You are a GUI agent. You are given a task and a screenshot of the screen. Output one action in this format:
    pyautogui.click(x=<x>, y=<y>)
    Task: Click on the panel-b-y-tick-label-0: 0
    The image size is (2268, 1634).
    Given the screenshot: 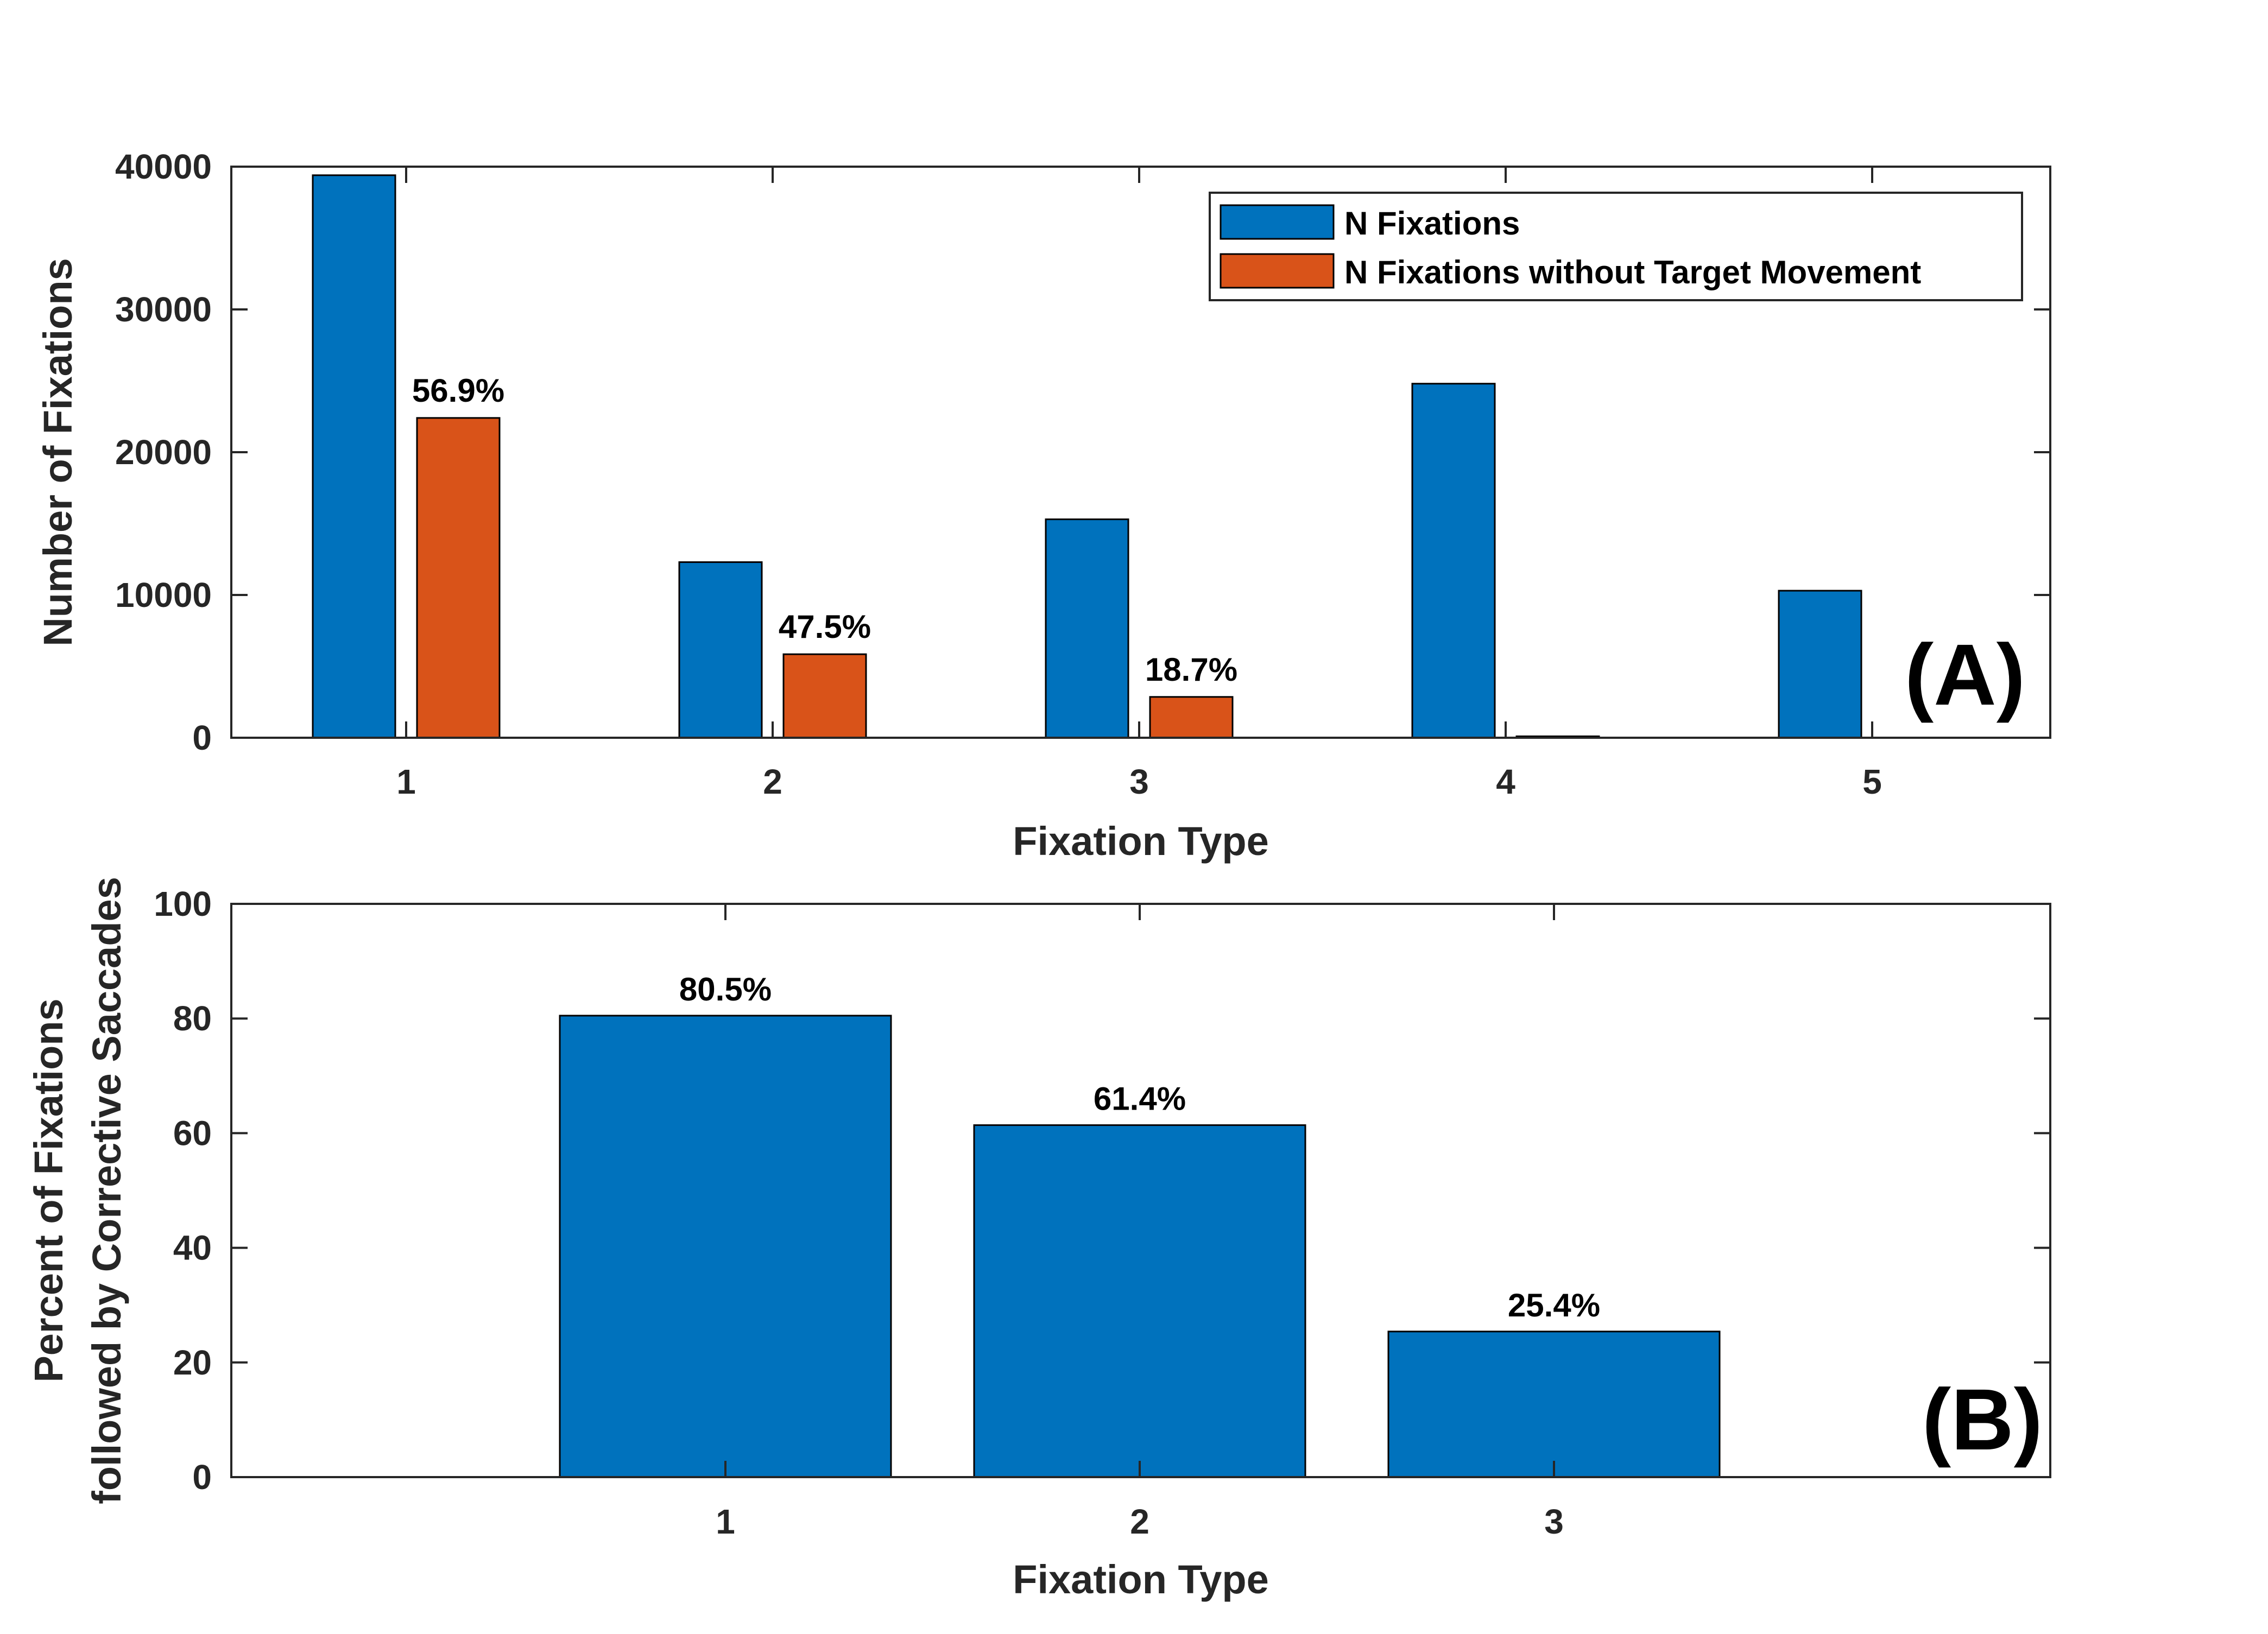 What is the action you would take?
    pyautogui.click(x=202, y=1477)
    